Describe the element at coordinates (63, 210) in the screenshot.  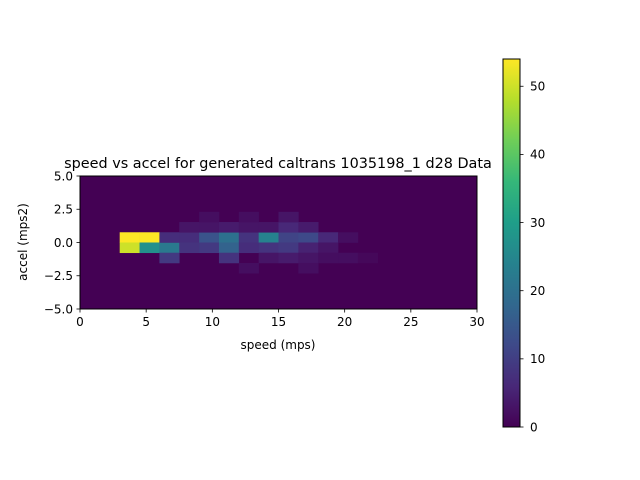
I see `y-tick-label: 2.5` at that location.